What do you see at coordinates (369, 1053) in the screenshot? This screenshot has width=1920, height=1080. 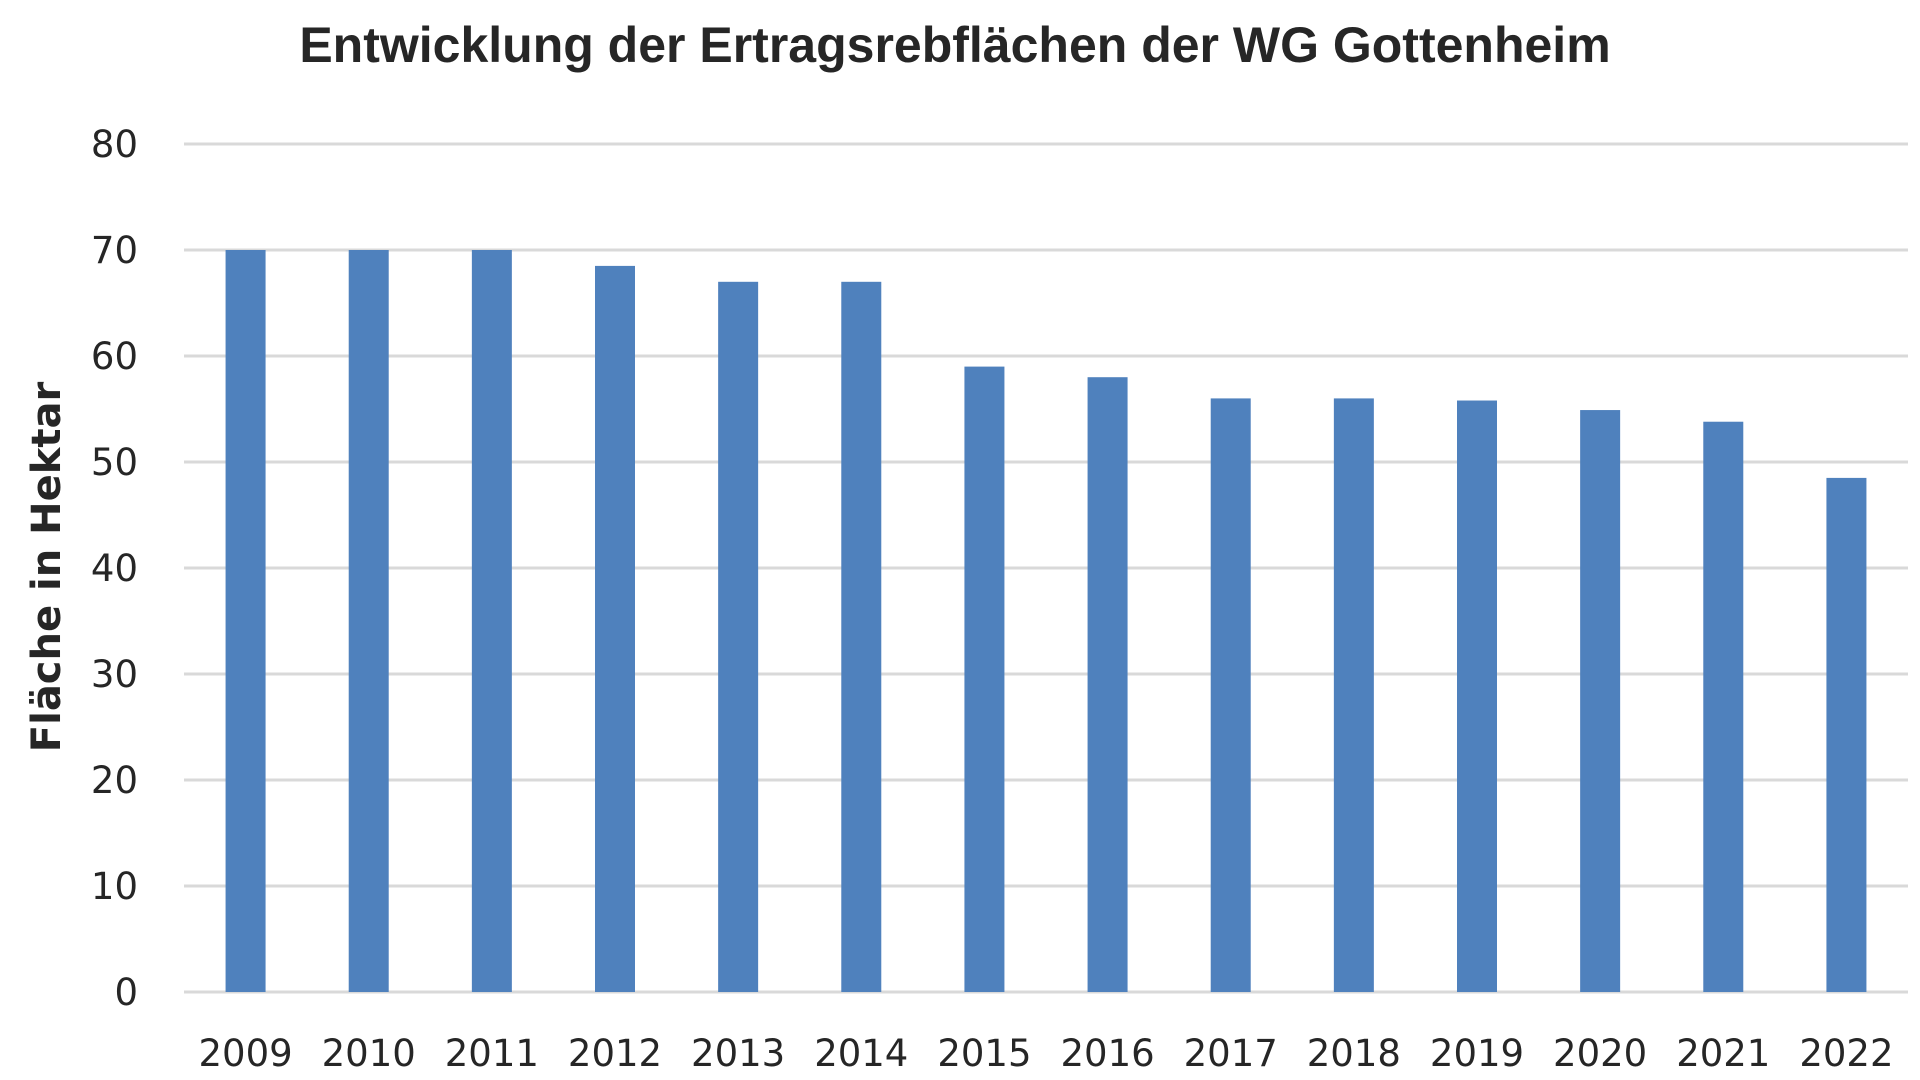 I see `x-tick-label: 2010` at bounding box center [369, 1053].